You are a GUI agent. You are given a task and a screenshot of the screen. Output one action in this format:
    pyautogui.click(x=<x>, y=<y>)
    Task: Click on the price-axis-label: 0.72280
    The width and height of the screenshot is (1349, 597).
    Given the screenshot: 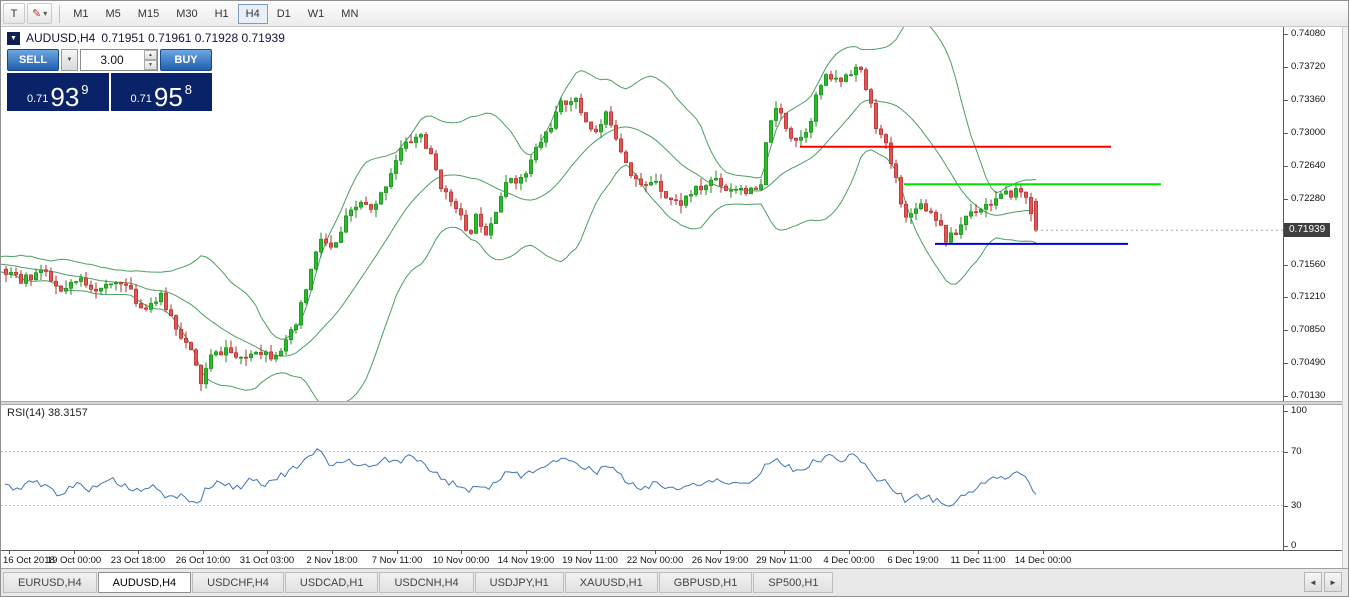 What is the action you would take?
    pyautogui.click(x=1308, y=198)
    